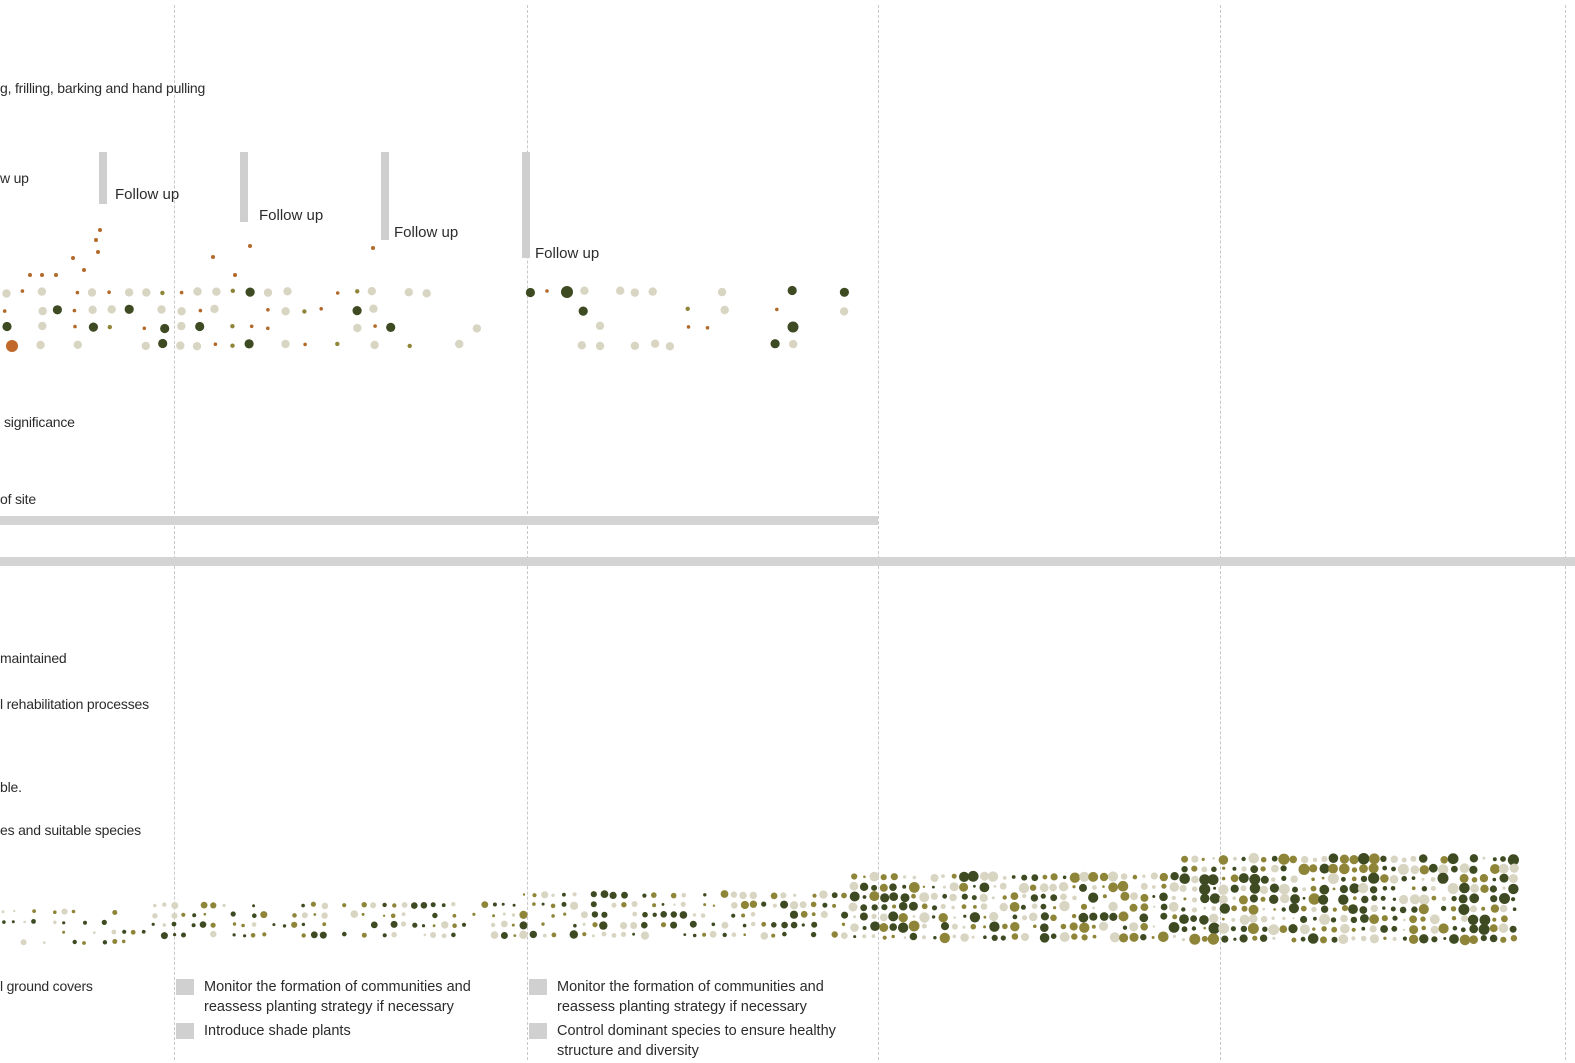  I want to click on row-label-species: es and suitable species, so click(70, 830).